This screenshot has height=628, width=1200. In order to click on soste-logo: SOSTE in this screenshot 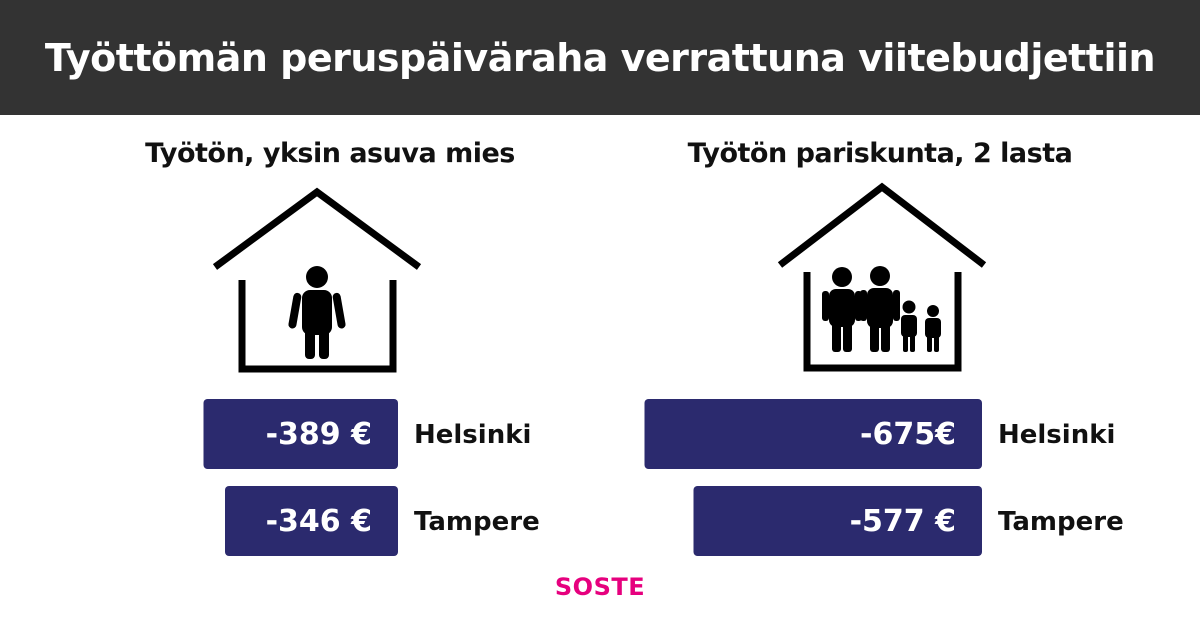, I will do `click(600, 587)`.